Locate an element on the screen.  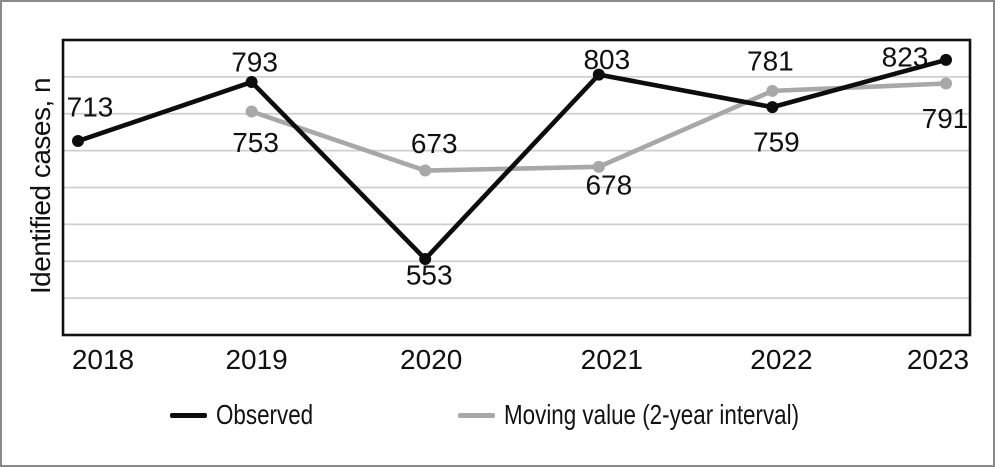
data-label-observed: 803 is located at coordinates (606, 59).